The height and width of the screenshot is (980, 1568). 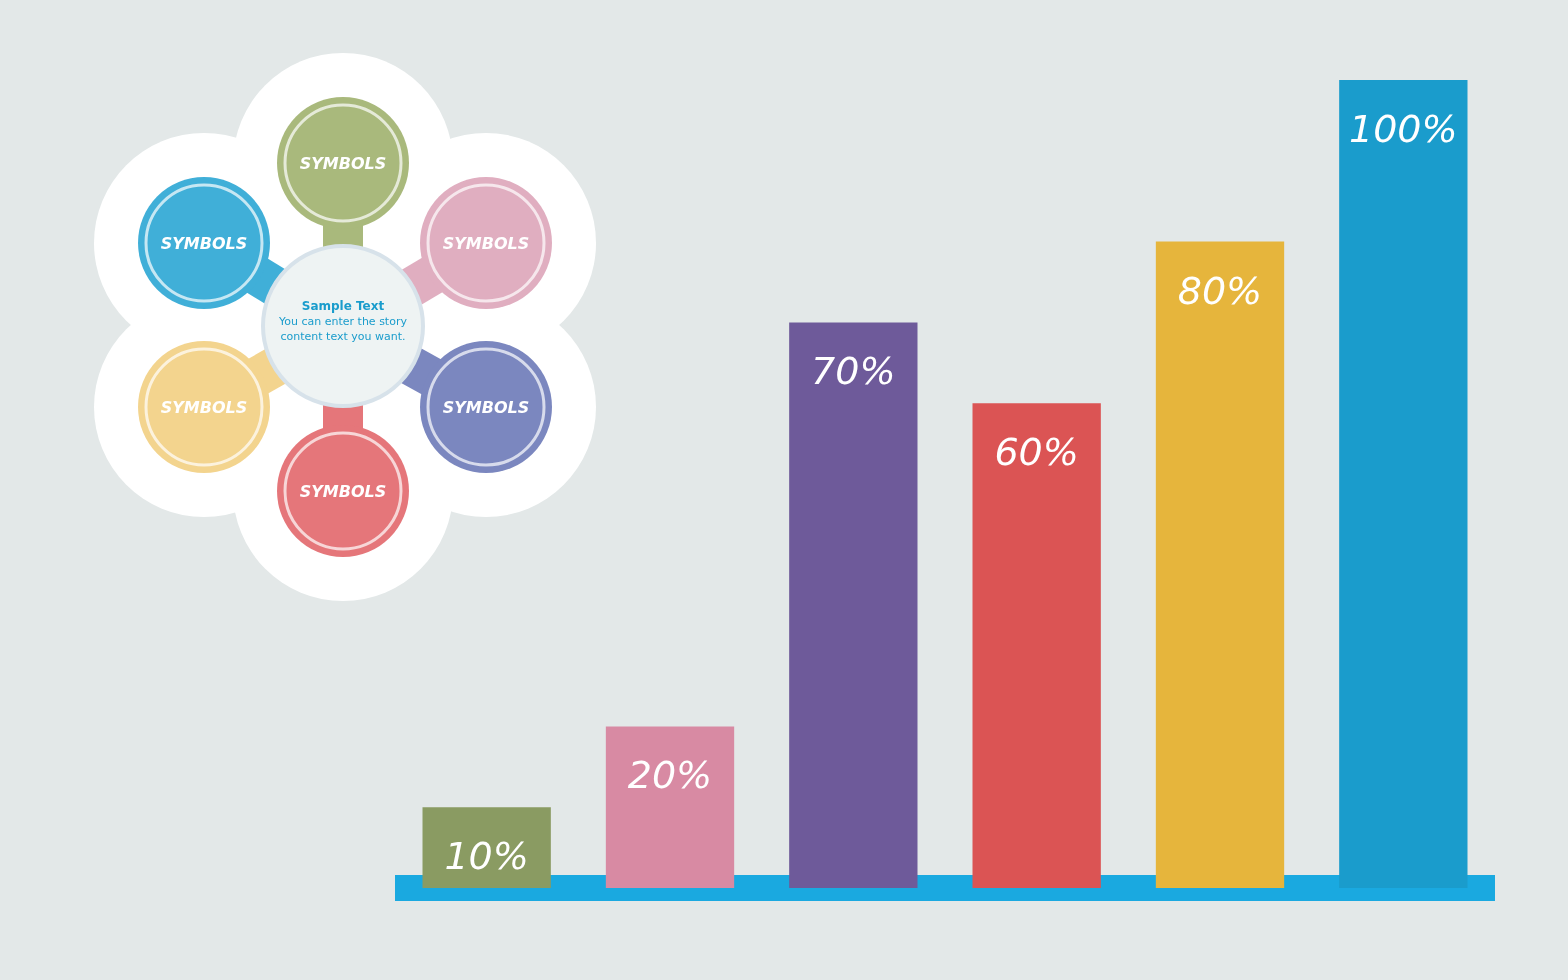 I want to click on data-label: 10%, so click(x=486, y=856).